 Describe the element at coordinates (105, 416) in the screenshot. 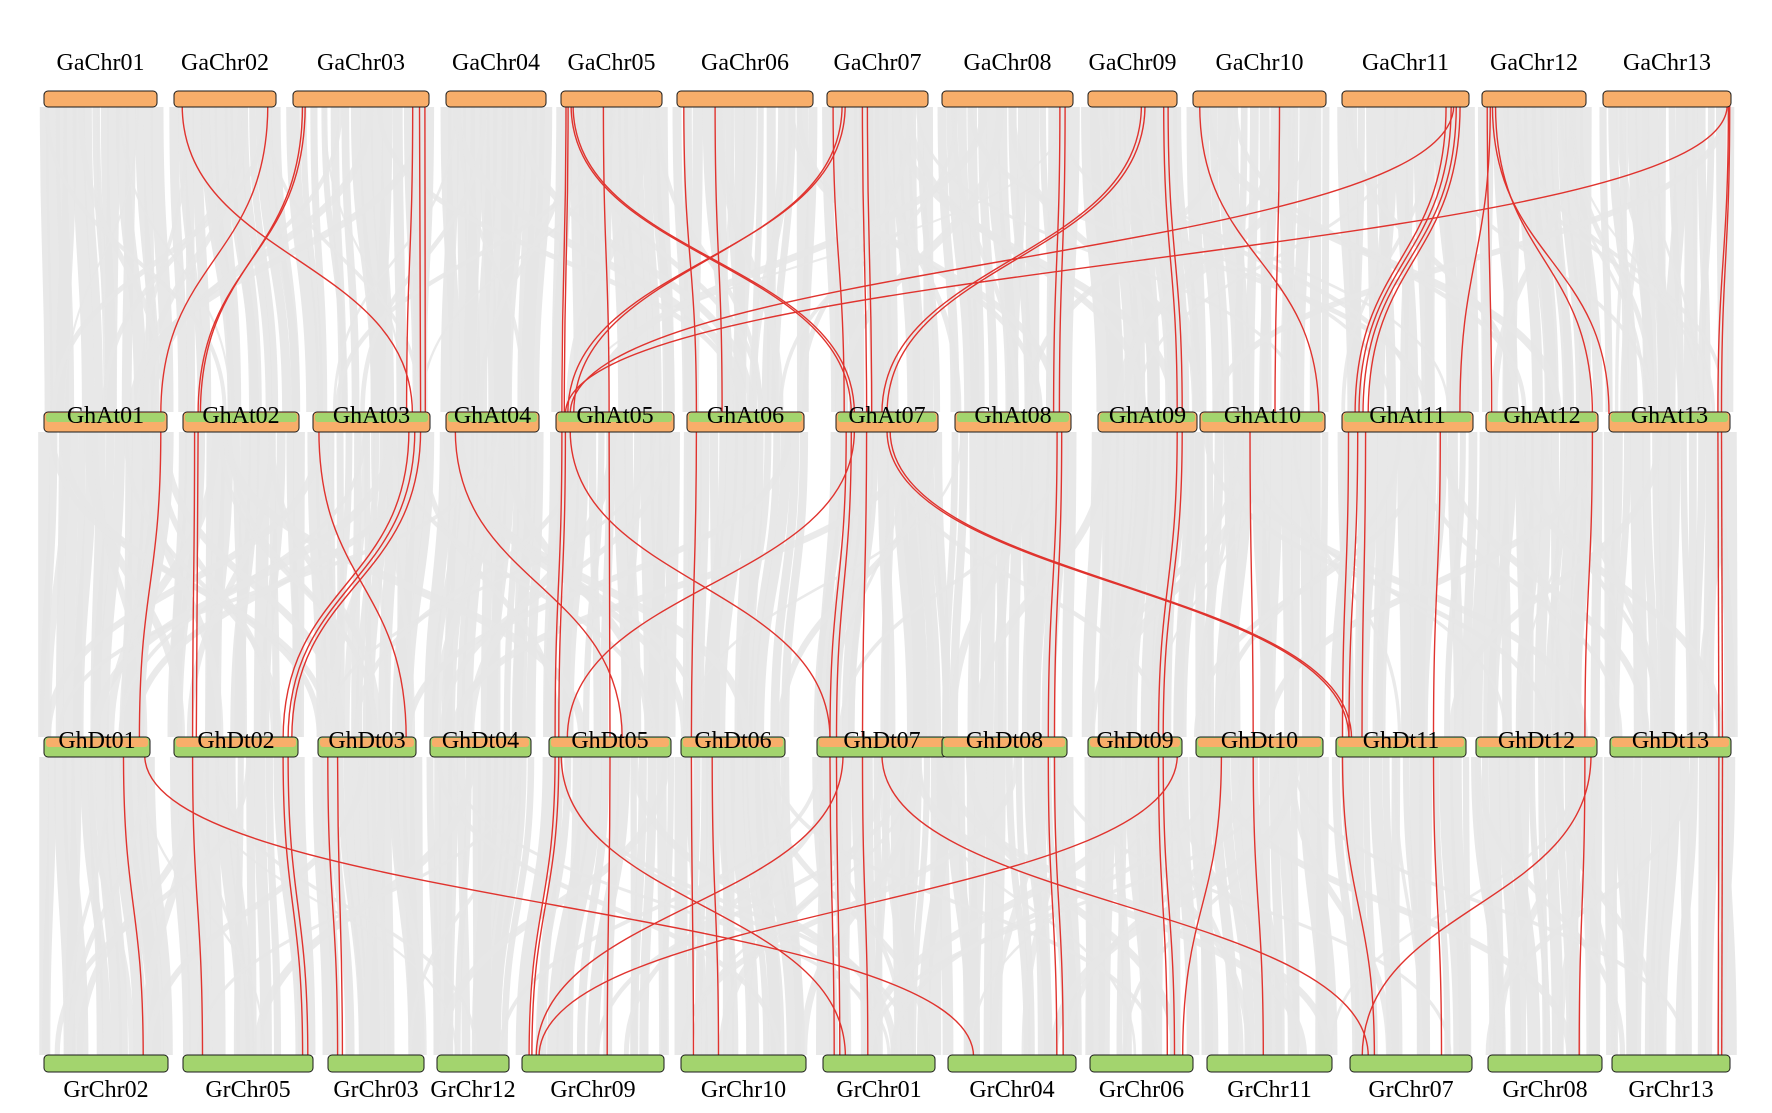

I see `chromosome-label-ghat01: GhAt01` at that location.